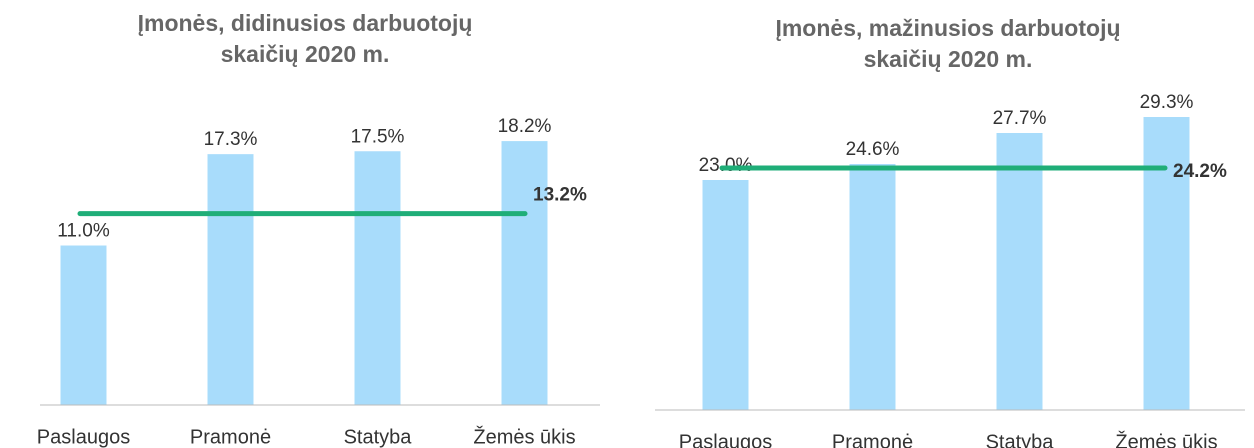  Describe the element at coordinates (378, 136) in the screenshot. I see `value-label: 17.5%` at that location.